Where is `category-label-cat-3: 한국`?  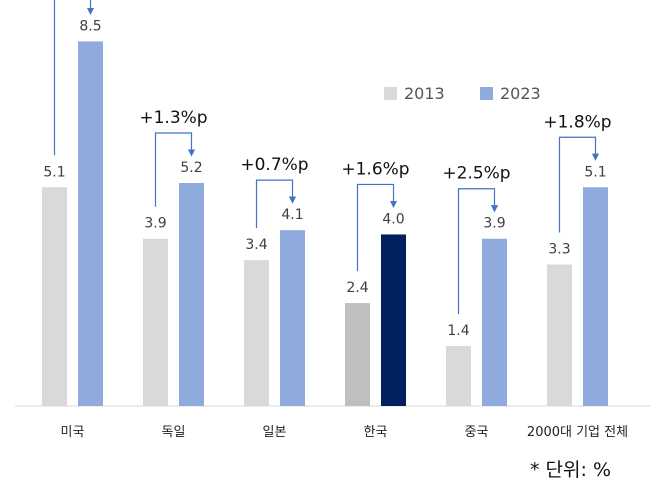
category-label-cat-3: 한국 is located at coordinates (376, 432).